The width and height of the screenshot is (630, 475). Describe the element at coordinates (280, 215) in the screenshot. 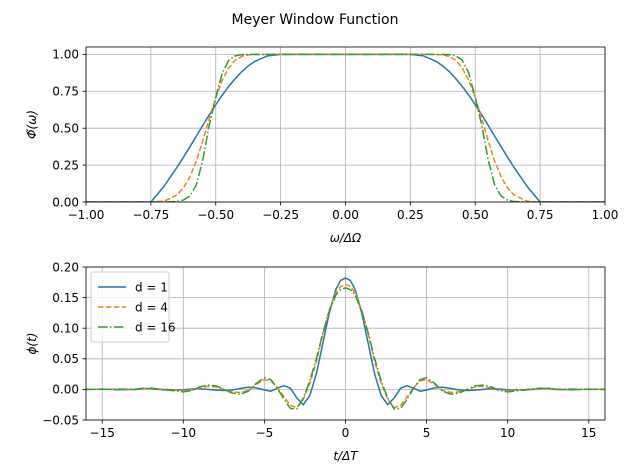

I see `x-tick-label: −0.25` at that location.